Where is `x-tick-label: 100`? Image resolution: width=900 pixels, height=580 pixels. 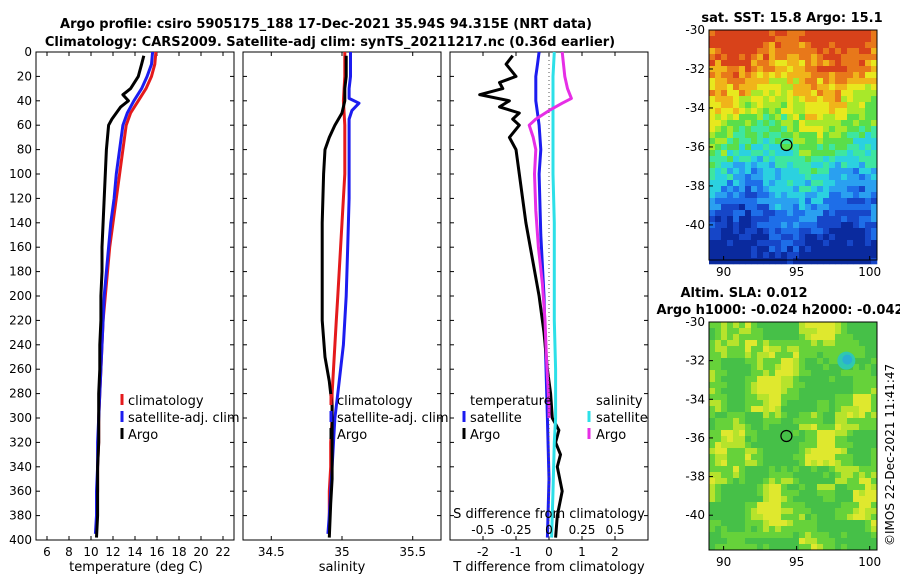 x-tick-label: 100 is located at coordinates (869, 562).